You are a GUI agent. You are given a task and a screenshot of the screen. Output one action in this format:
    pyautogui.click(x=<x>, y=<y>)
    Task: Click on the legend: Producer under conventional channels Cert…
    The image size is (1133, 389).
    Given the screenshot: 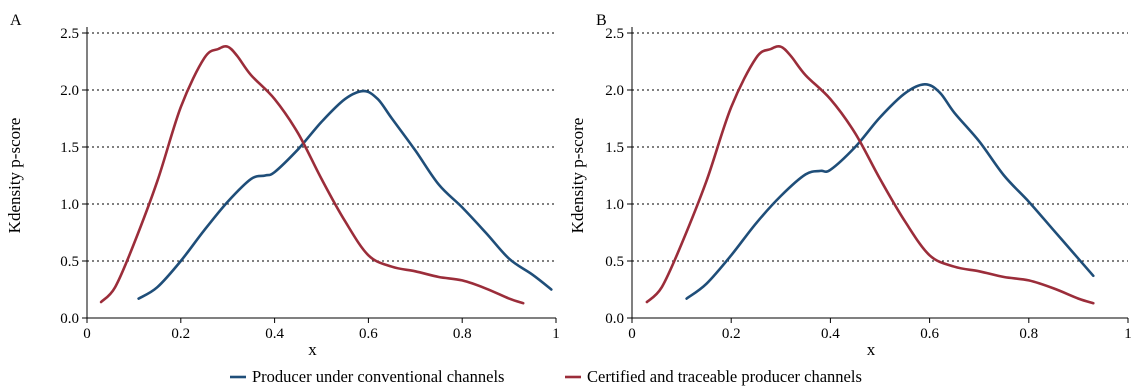 What is the action you would take?
    pyautogui.click(x=546, y=376)
    